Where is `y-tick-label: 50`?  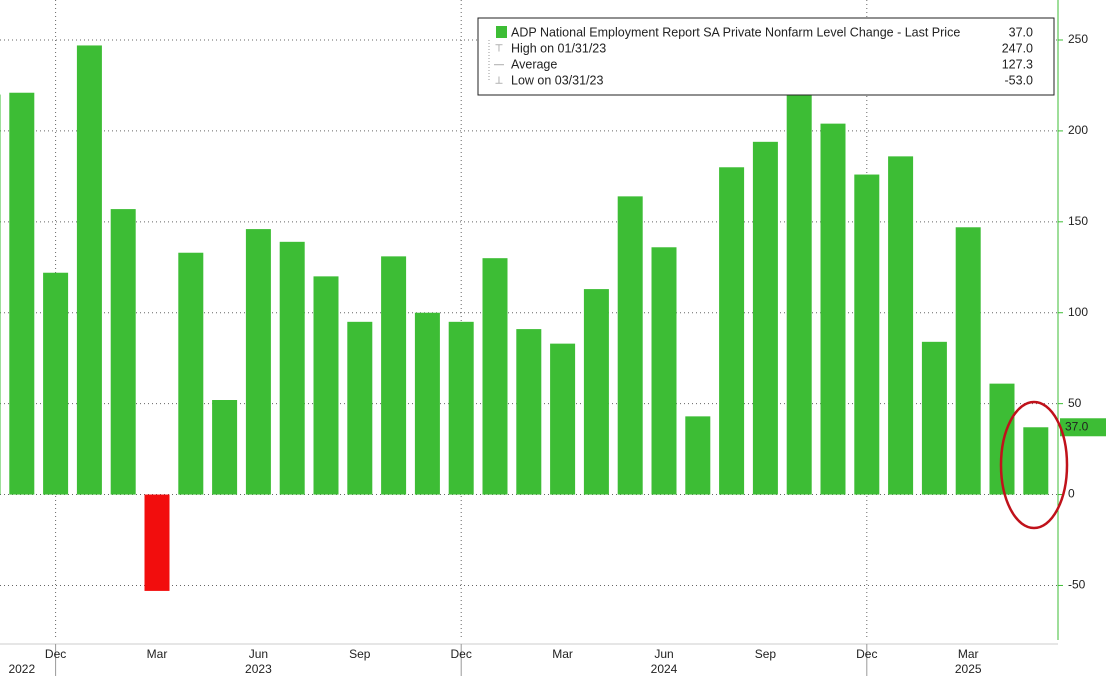 y-tick-label: 50 is located at coordinates (1075, 403).